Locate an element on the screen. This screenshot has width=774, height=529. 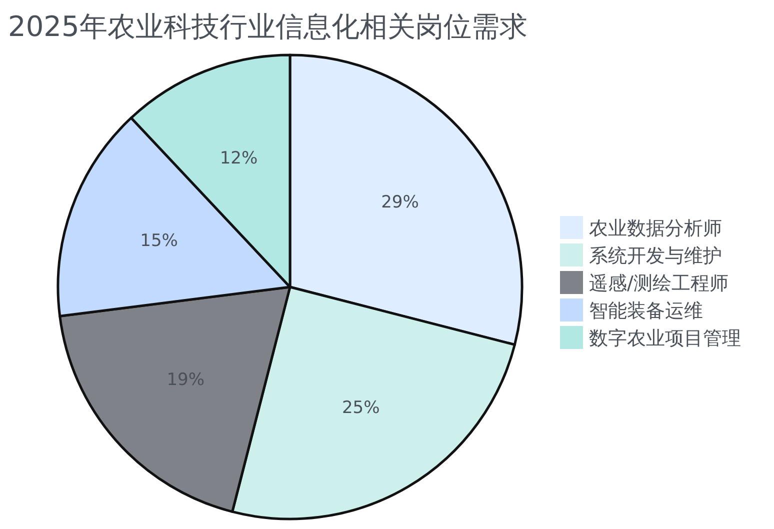
chart-title: 2025年农业科技行业信息化相关岗位需求 is located at coordinates (268, 26).